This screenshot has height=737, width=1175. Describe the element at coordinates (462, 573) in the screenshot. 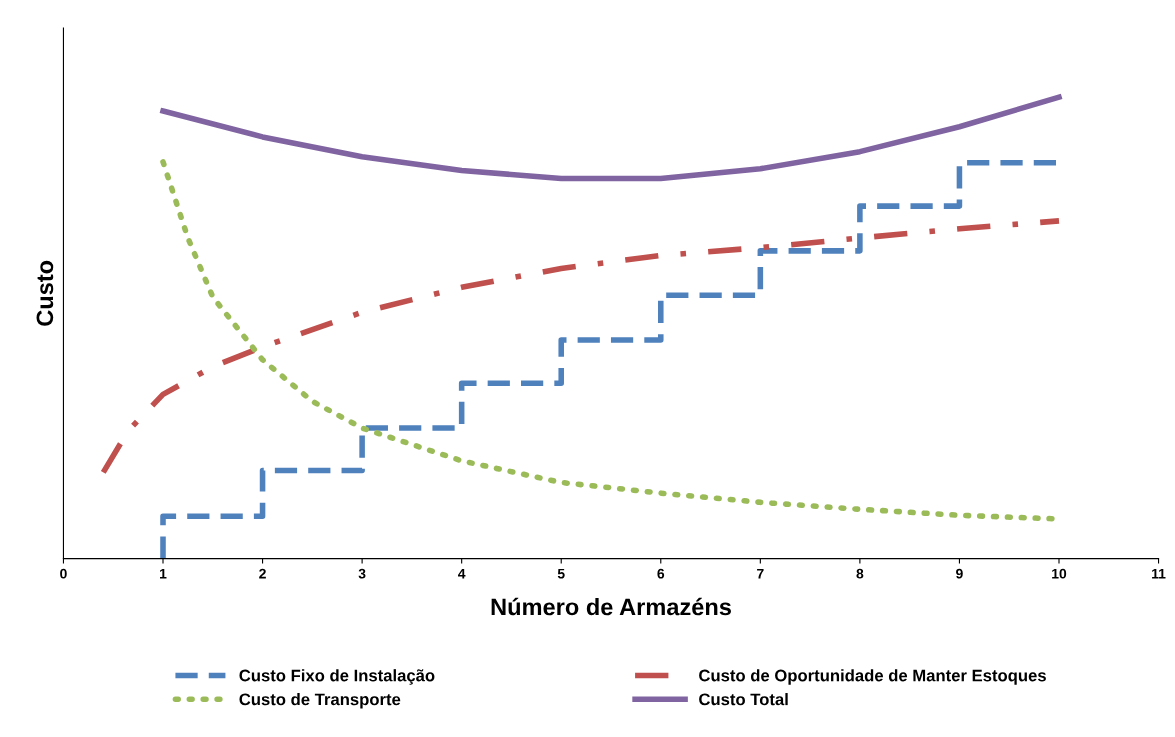

I see `x-tick-label: 4` at that location.